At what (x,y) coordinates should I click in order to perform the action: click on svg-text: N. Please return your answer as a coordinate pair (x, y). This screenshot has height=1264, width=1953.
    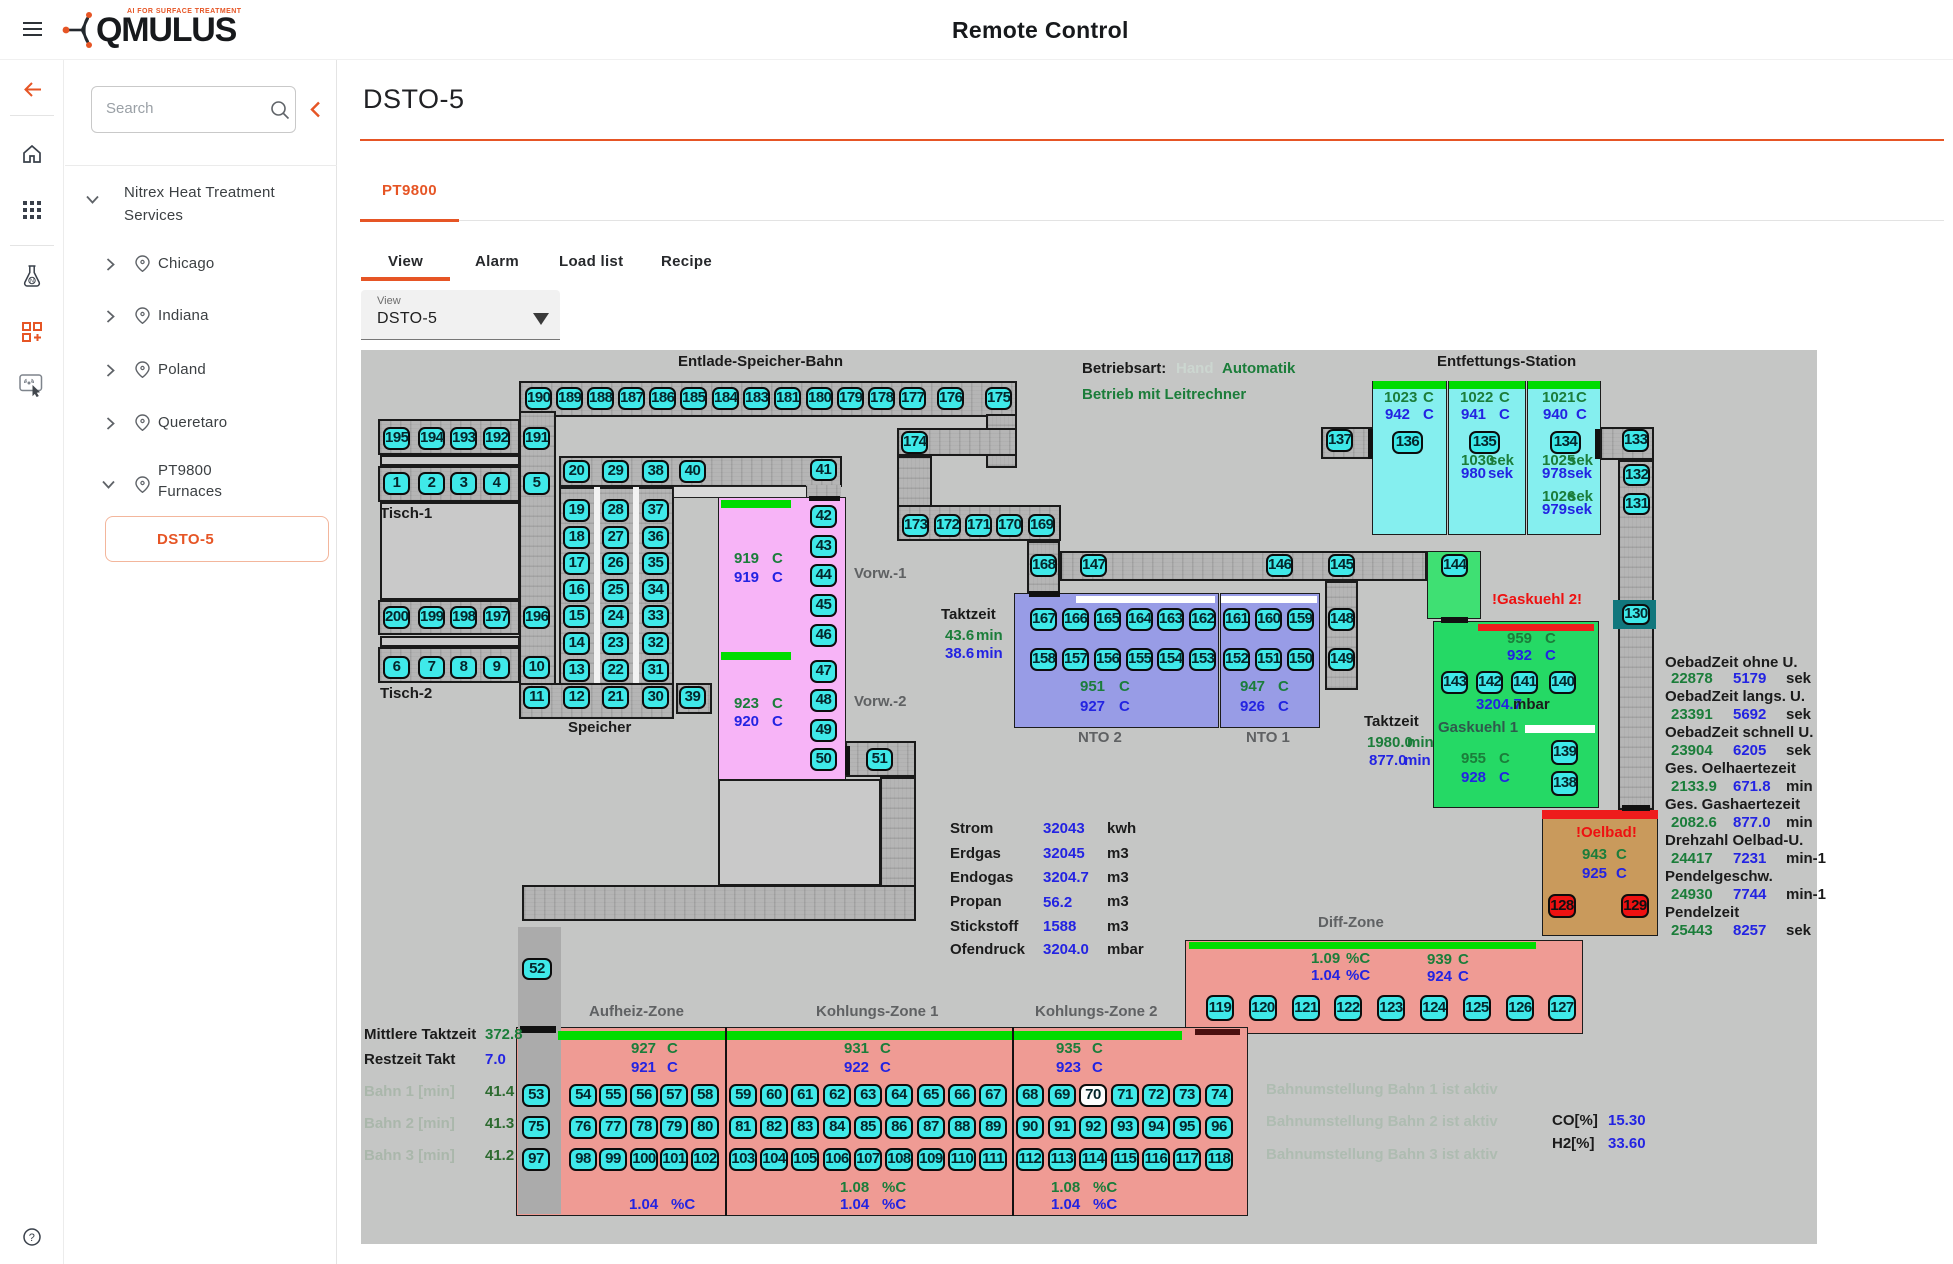
    Looking at the image, I should click on (32, 282).